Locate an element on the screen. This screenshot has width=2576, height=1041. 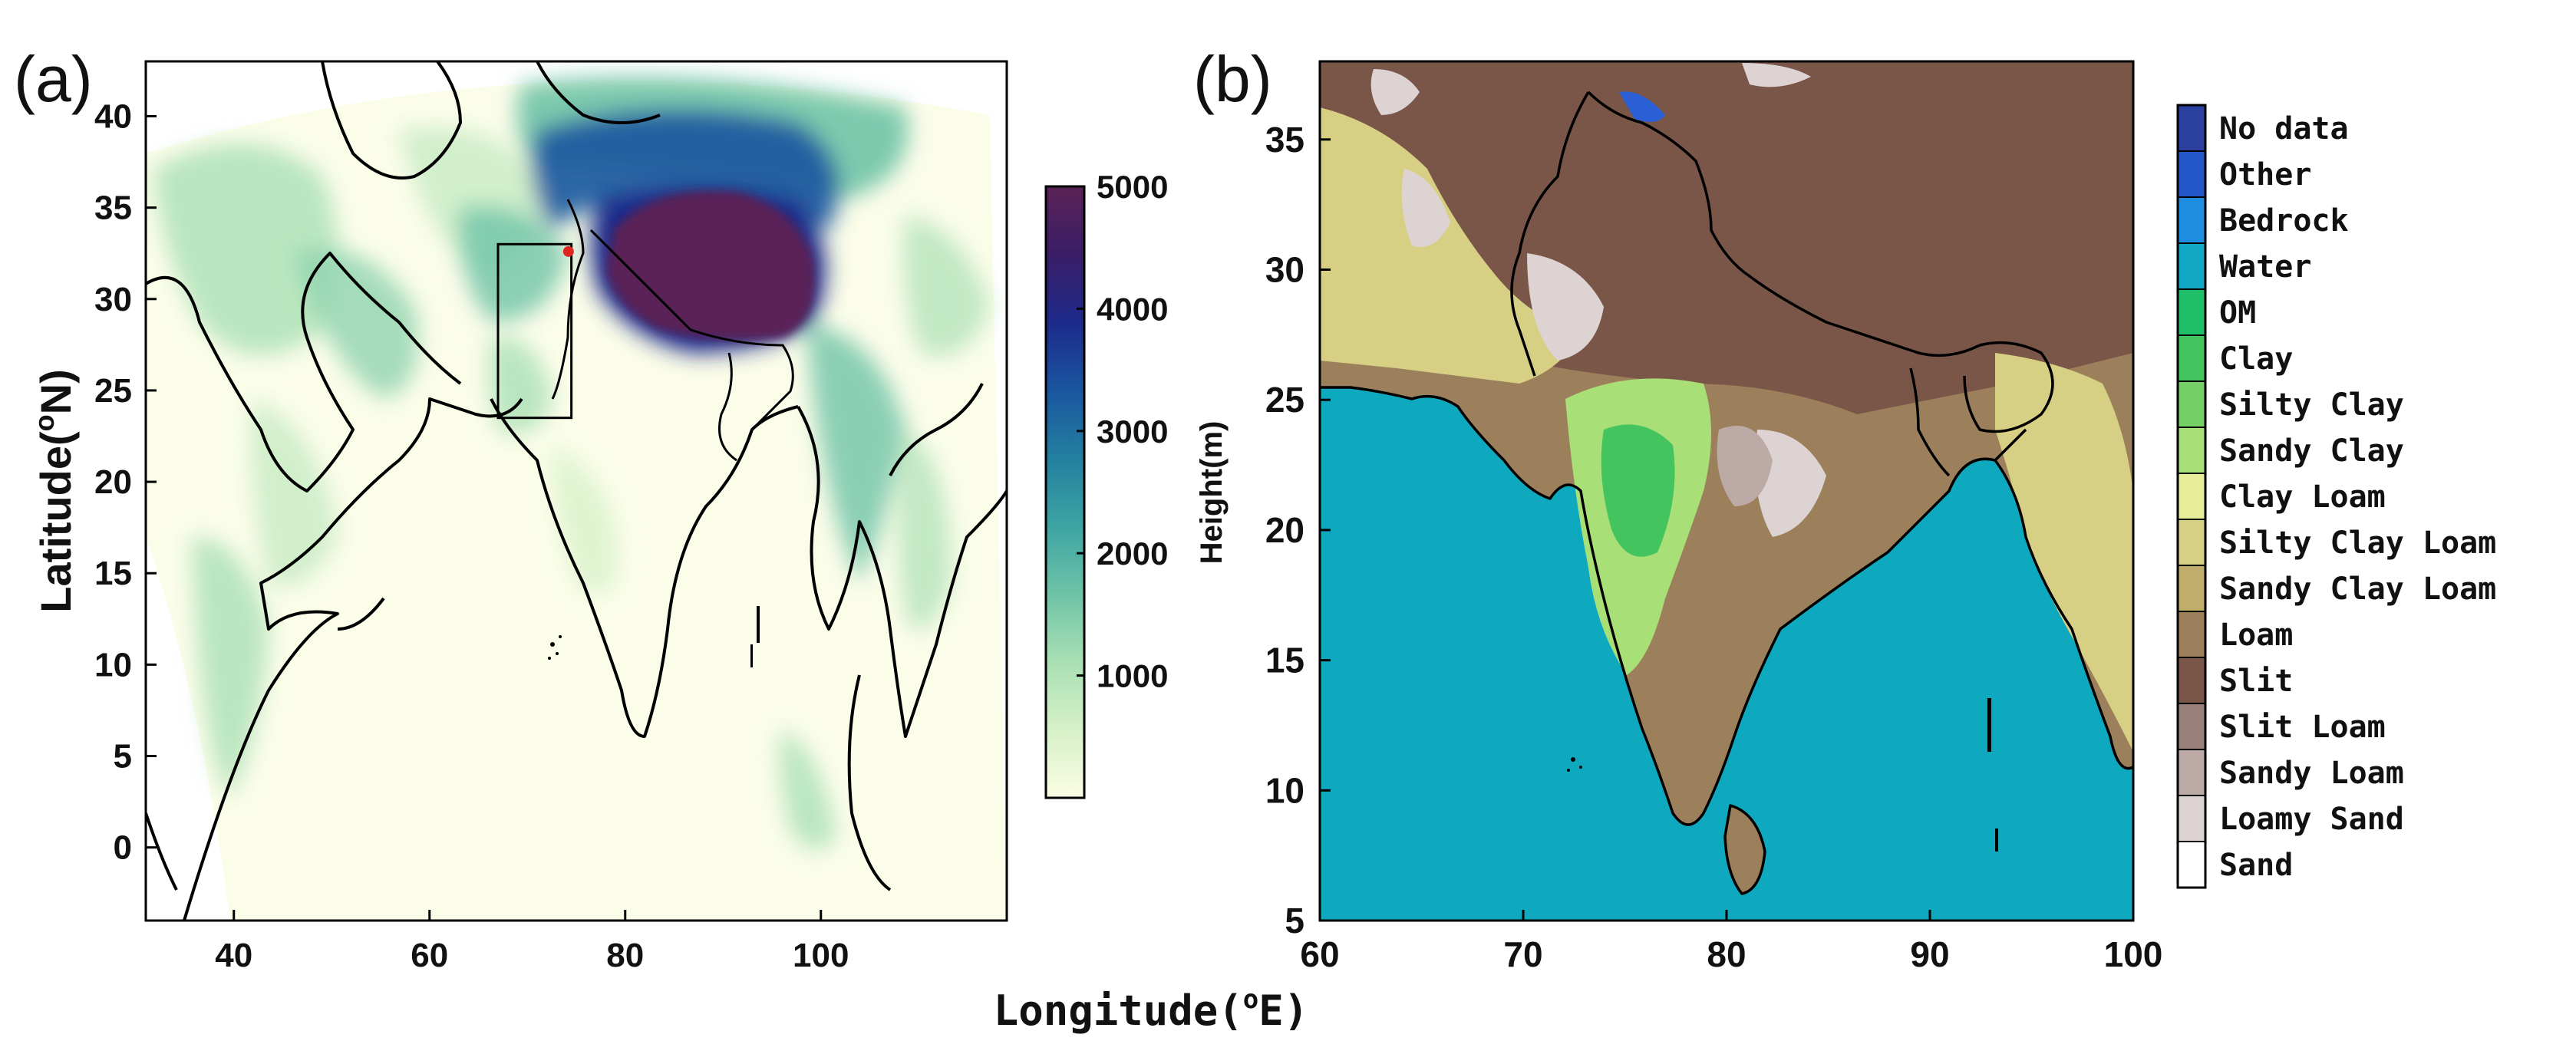
legend-label: Loam is located at coordinates (2256, 635).